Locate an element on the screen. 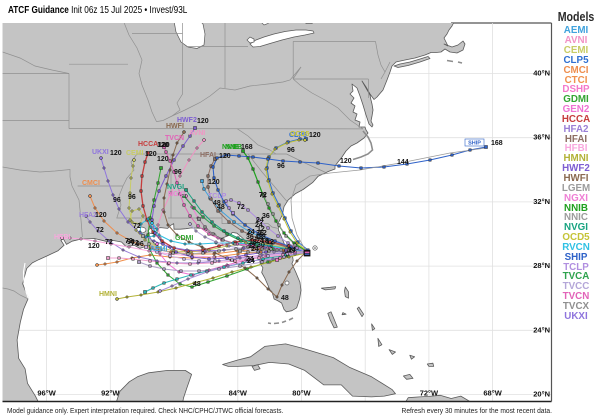  svg-text: CMCI is located at coordinates (91, 183).